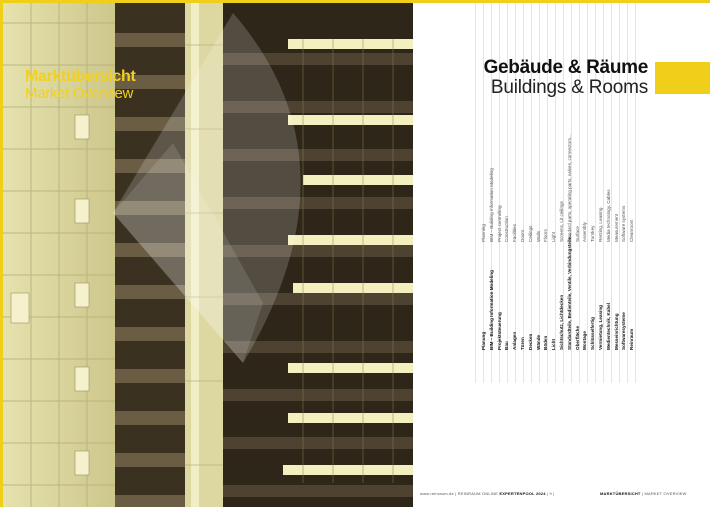  What do you see at coordinates (632, 339) in the screenshot?
I see `category-de-19: Reinraum` at bounding box center [632, 339].